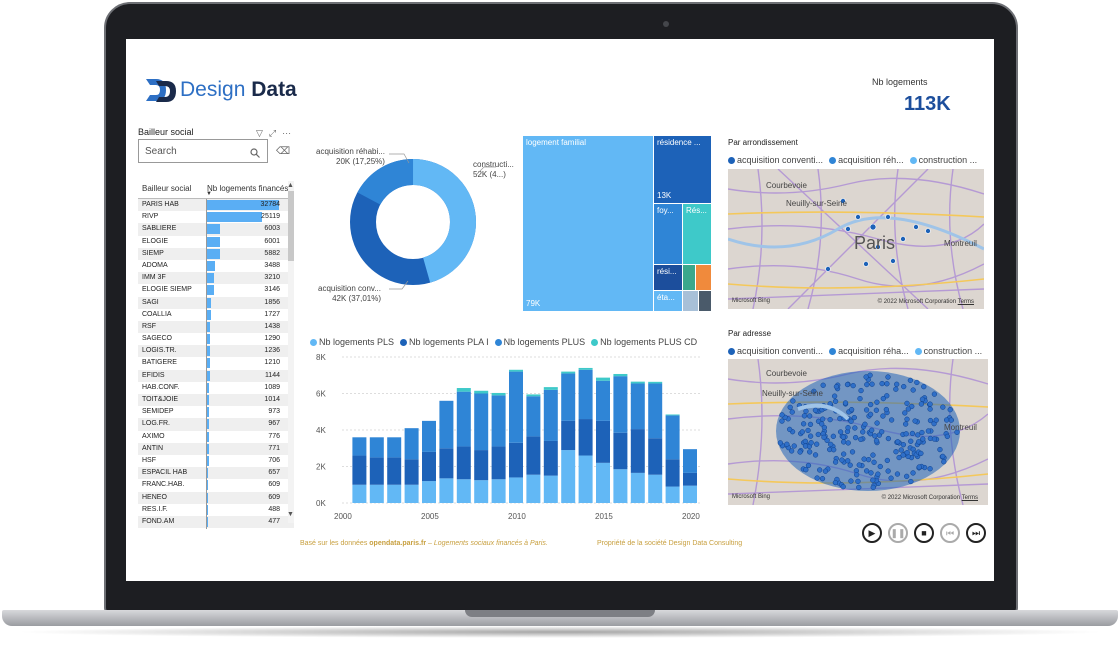 Image resolution: width=1120 pixels, height=656 pixels. What do you see at coordinates (682, 169) in the screenshot?
I see `treemap-tile-residence: résidence ... 13K` at bounding box center [682, 169].